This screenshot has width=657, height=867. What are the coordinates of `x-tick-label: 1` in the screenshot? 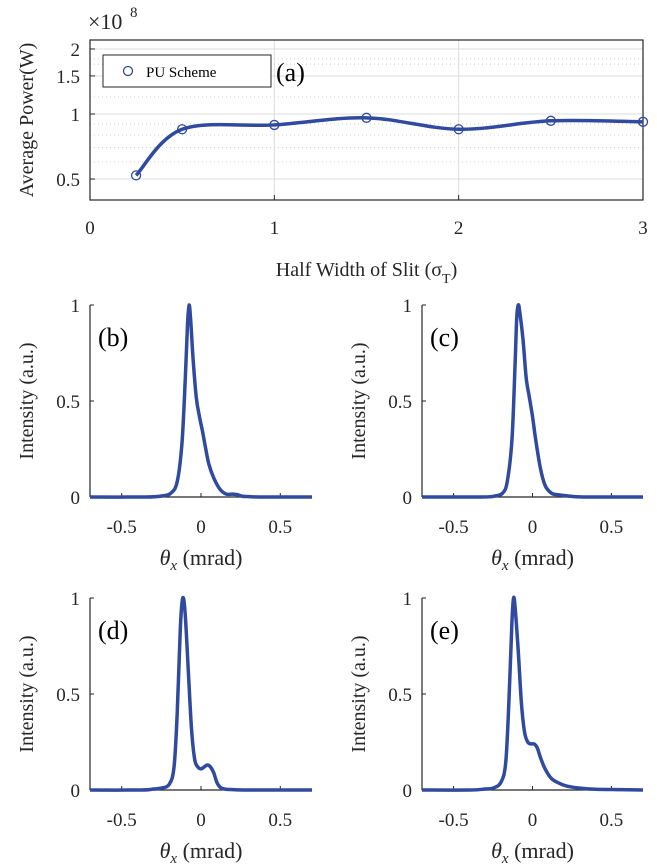 It's located at (275, 228).